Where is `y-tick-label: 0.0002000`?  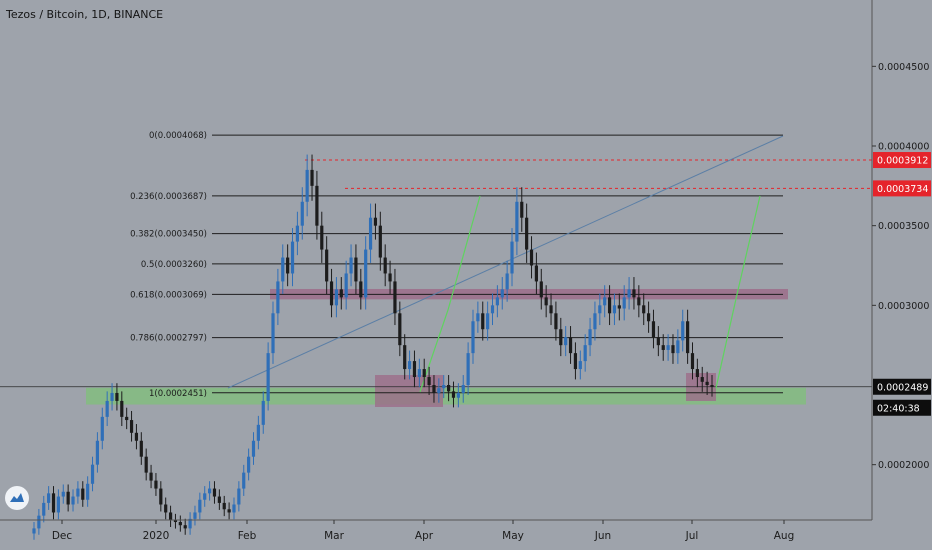 y-tick-label: 0.0002000 is located at coordinates (903, 465).